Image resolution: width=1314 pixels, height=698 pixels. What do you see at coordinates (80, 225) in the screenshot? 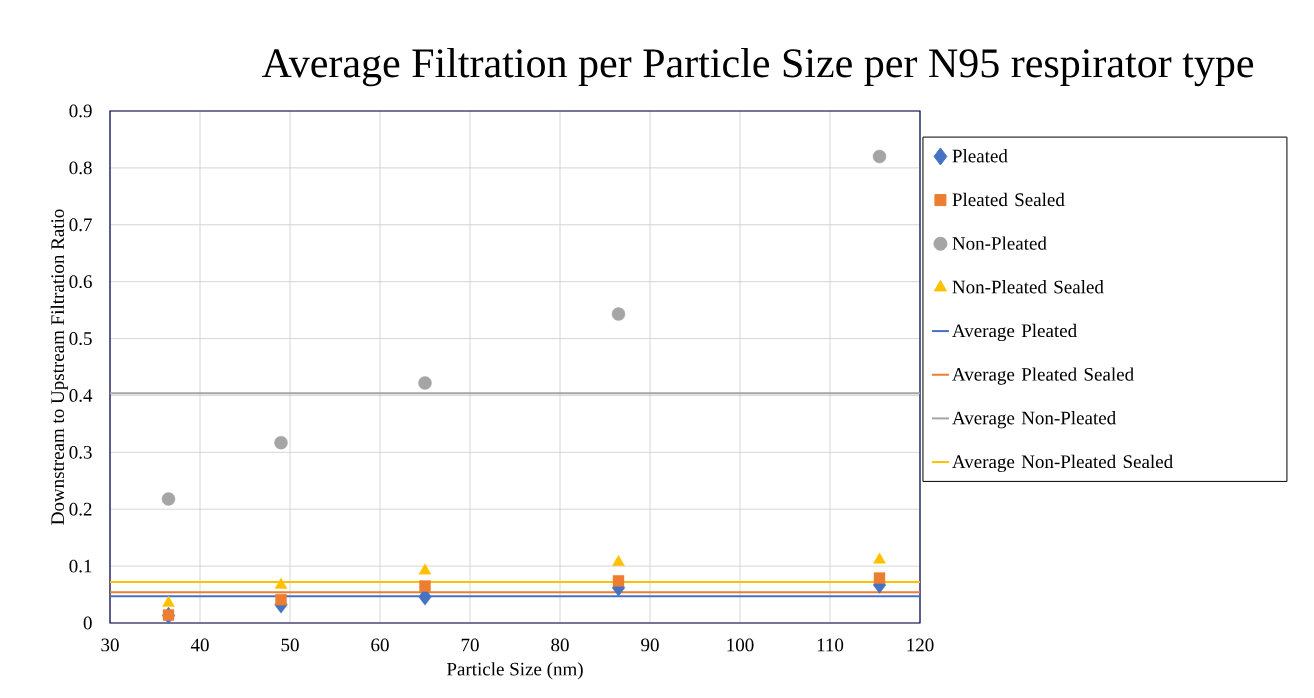
I see `y-tick-label: 0.7` at bounding box center [80, 225].